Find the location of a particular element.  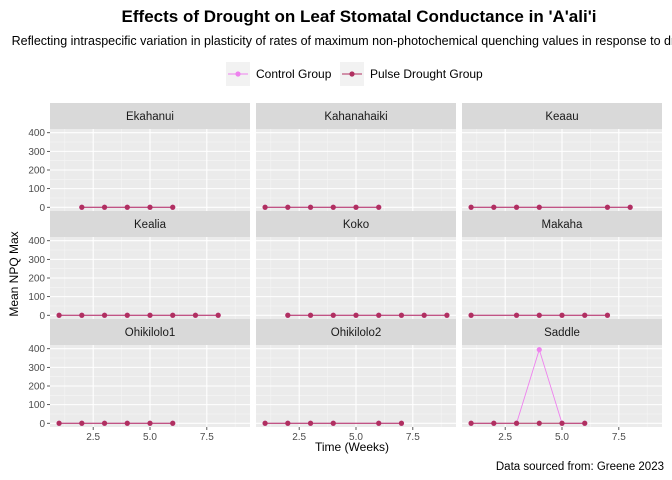

facet-strip-label: Koko is located at coordinates (356, 225).